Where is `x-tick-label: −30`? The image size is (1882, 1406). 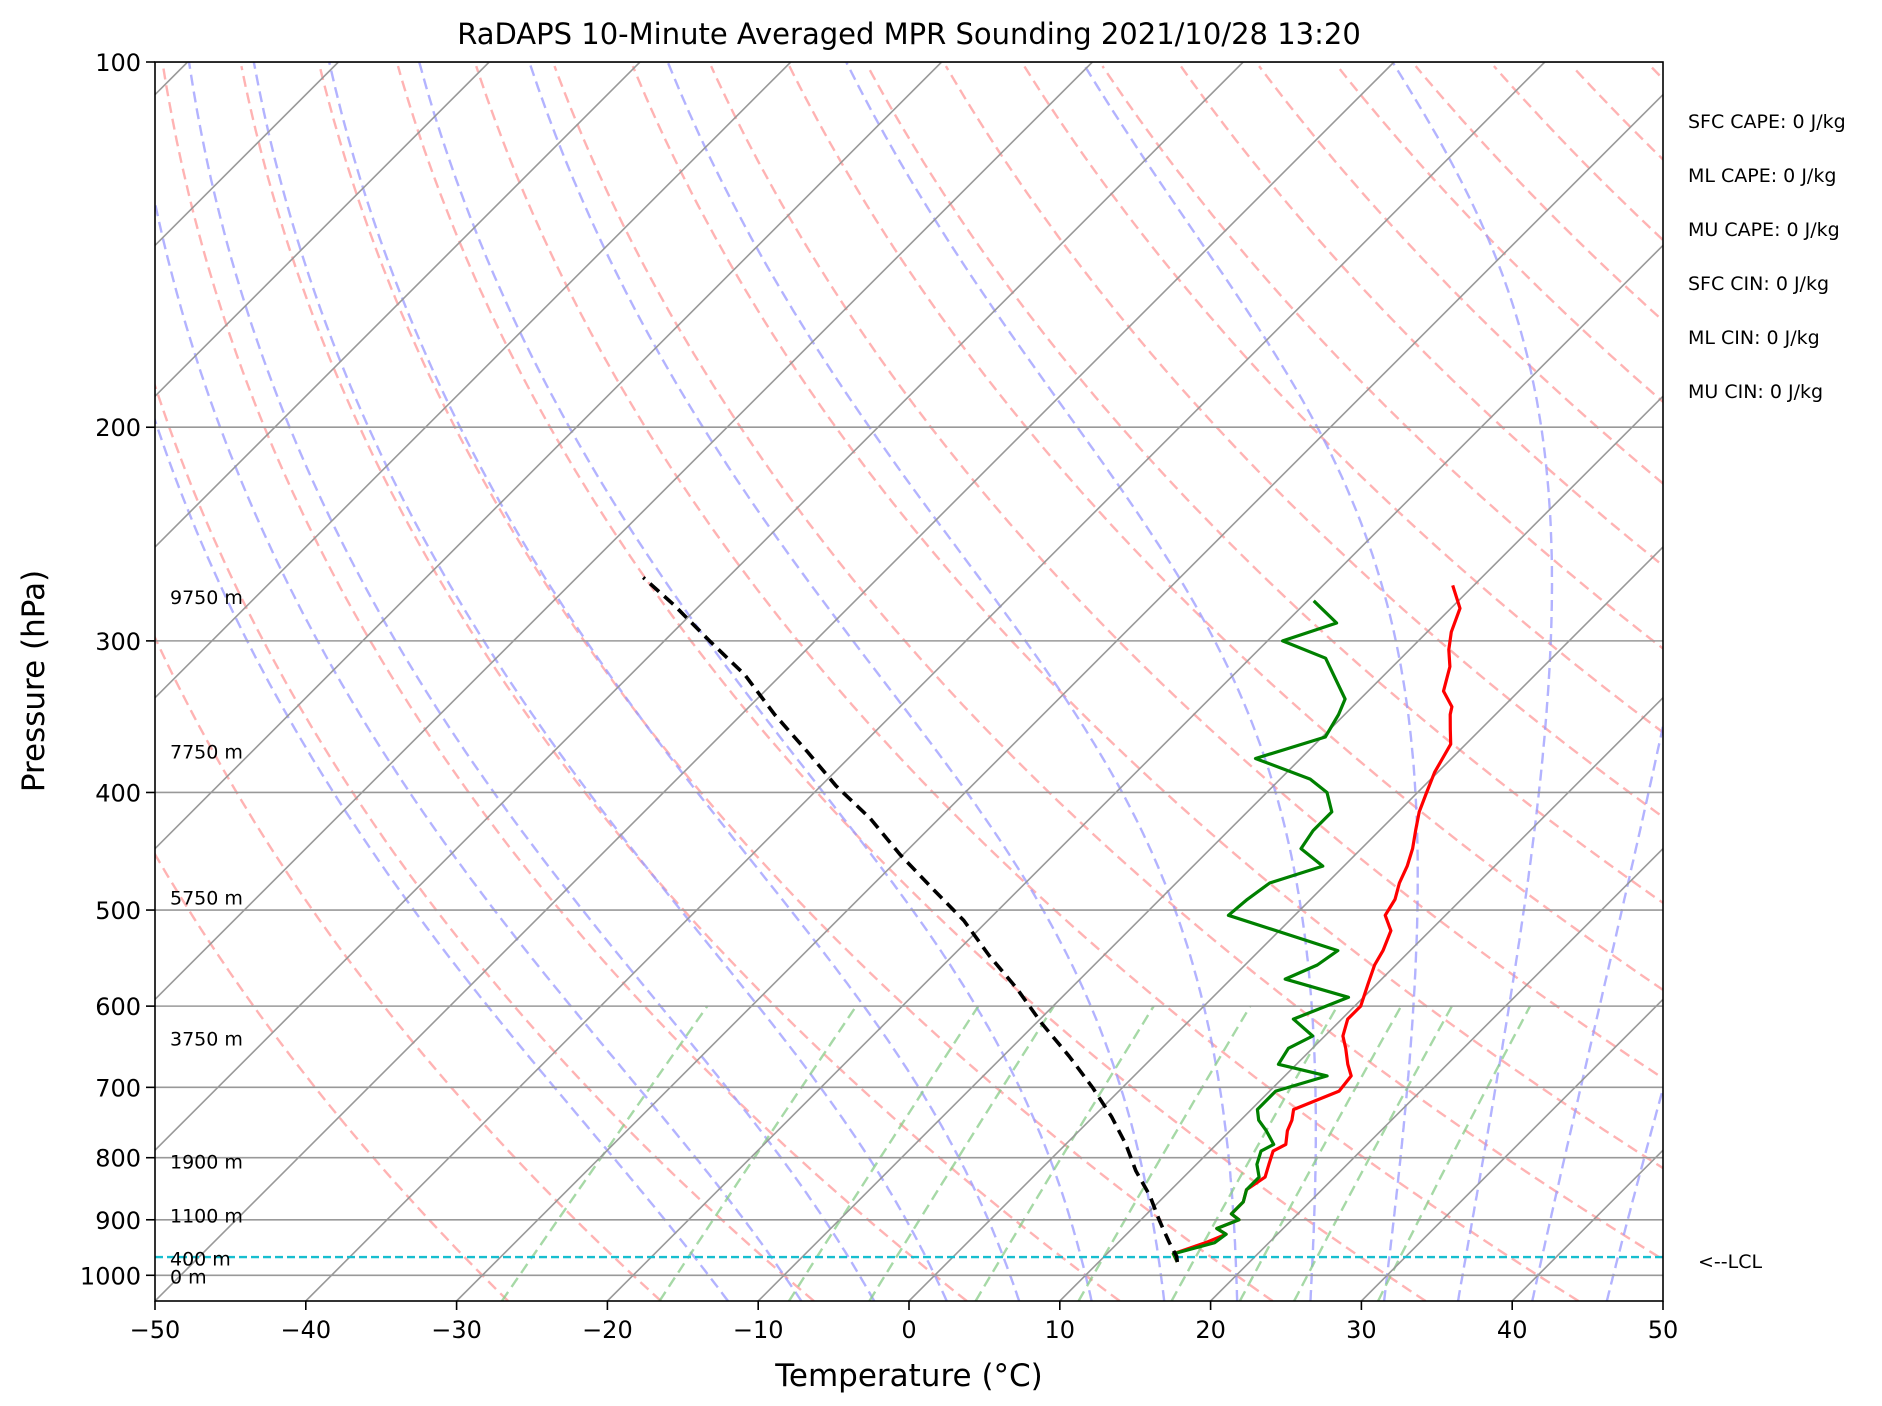 x-tick-label: −30 is located at coordinates (456, 1330).